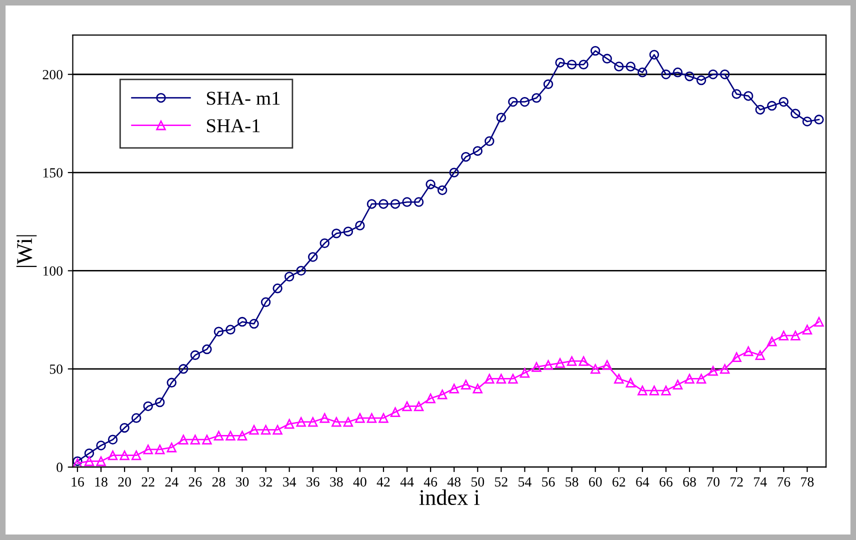 The image size is (856, 540). Describe the element at coordinates (289, 482) in the screenshot. I see `x-tick-label: 34` at that location.